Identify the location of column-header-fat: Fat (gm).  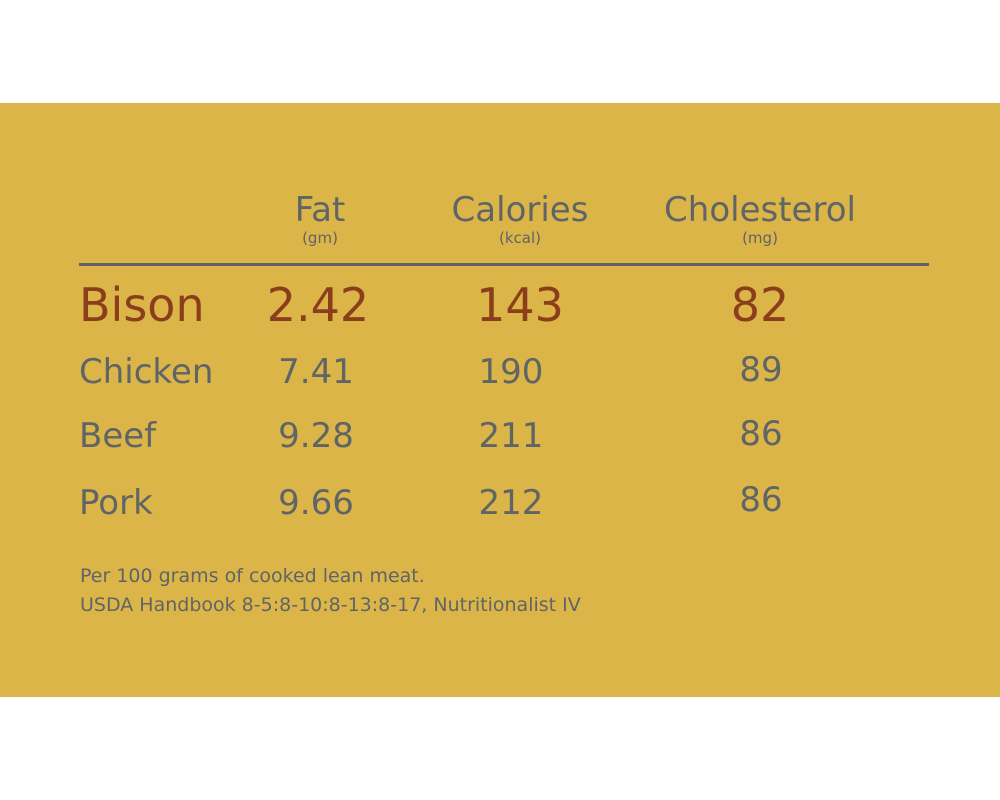
(320, 219).